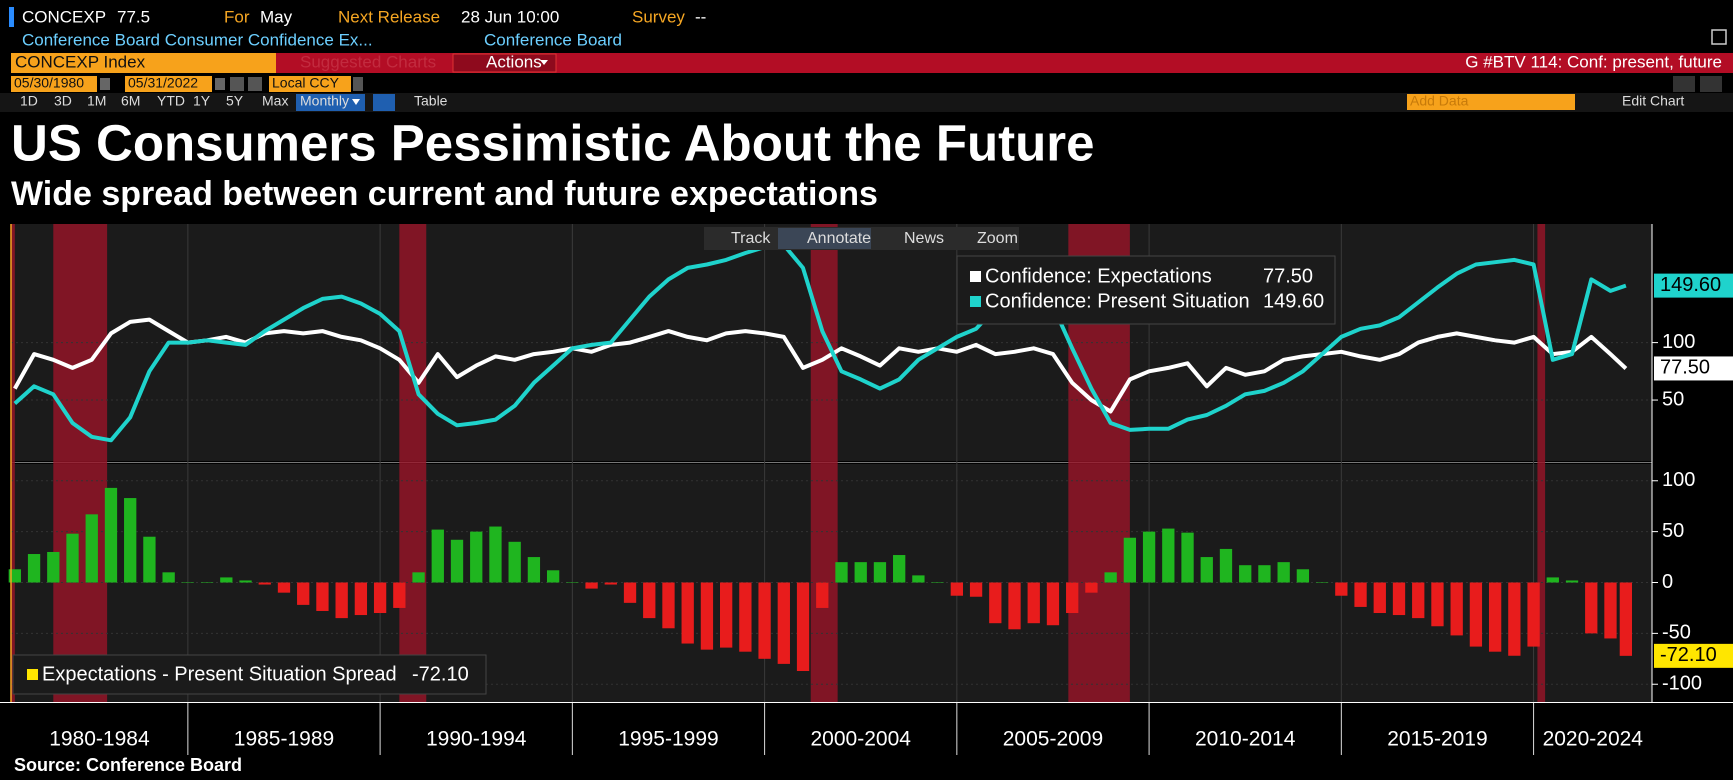  What do you see at coordinates (1653, 101) in the screenshot?
I see `edit-chart: Edit Chart` at bounding box center [1653, 101].